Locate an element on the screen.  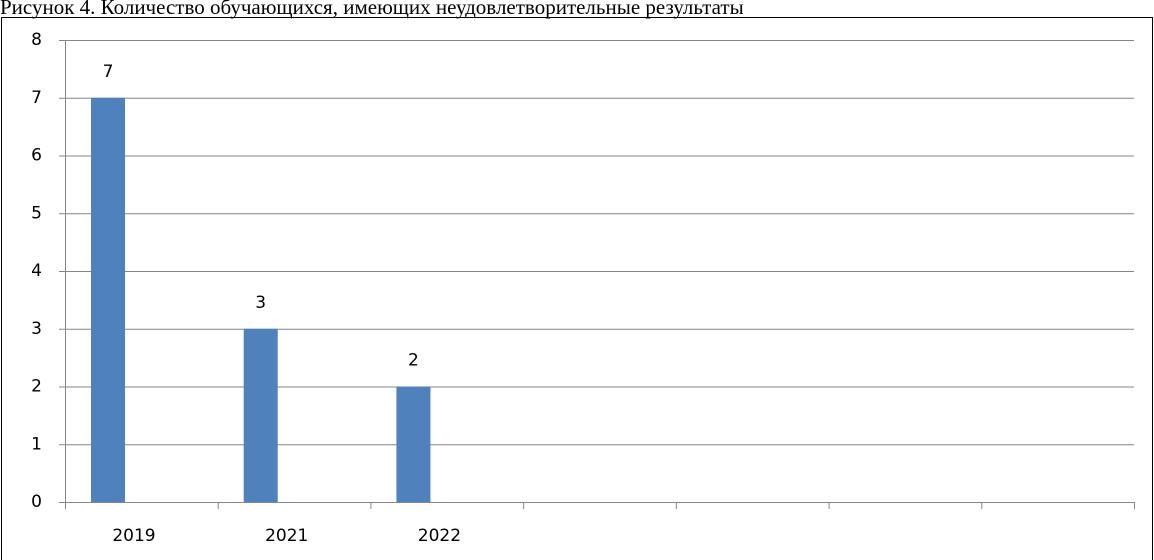
y-tick-label: 2 is located at coordinates (36, 387).